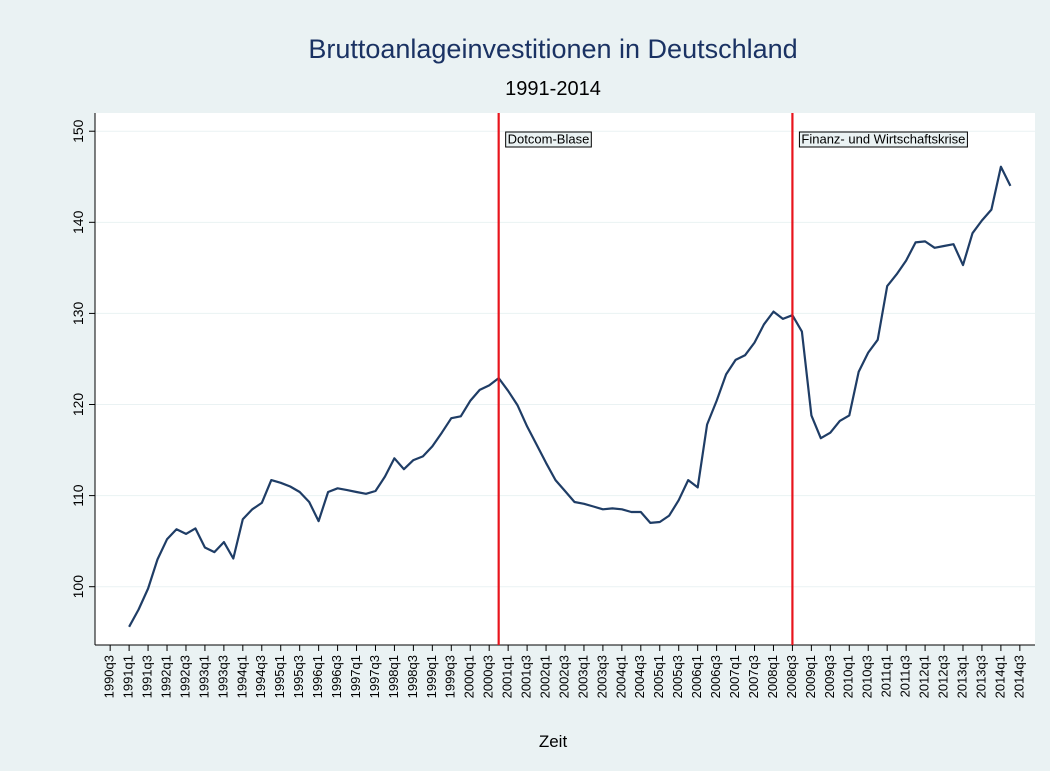  Describe the element at coordinates (829, 676) in the screenshot. I see `x-tick-label: 2009q3` at that location.